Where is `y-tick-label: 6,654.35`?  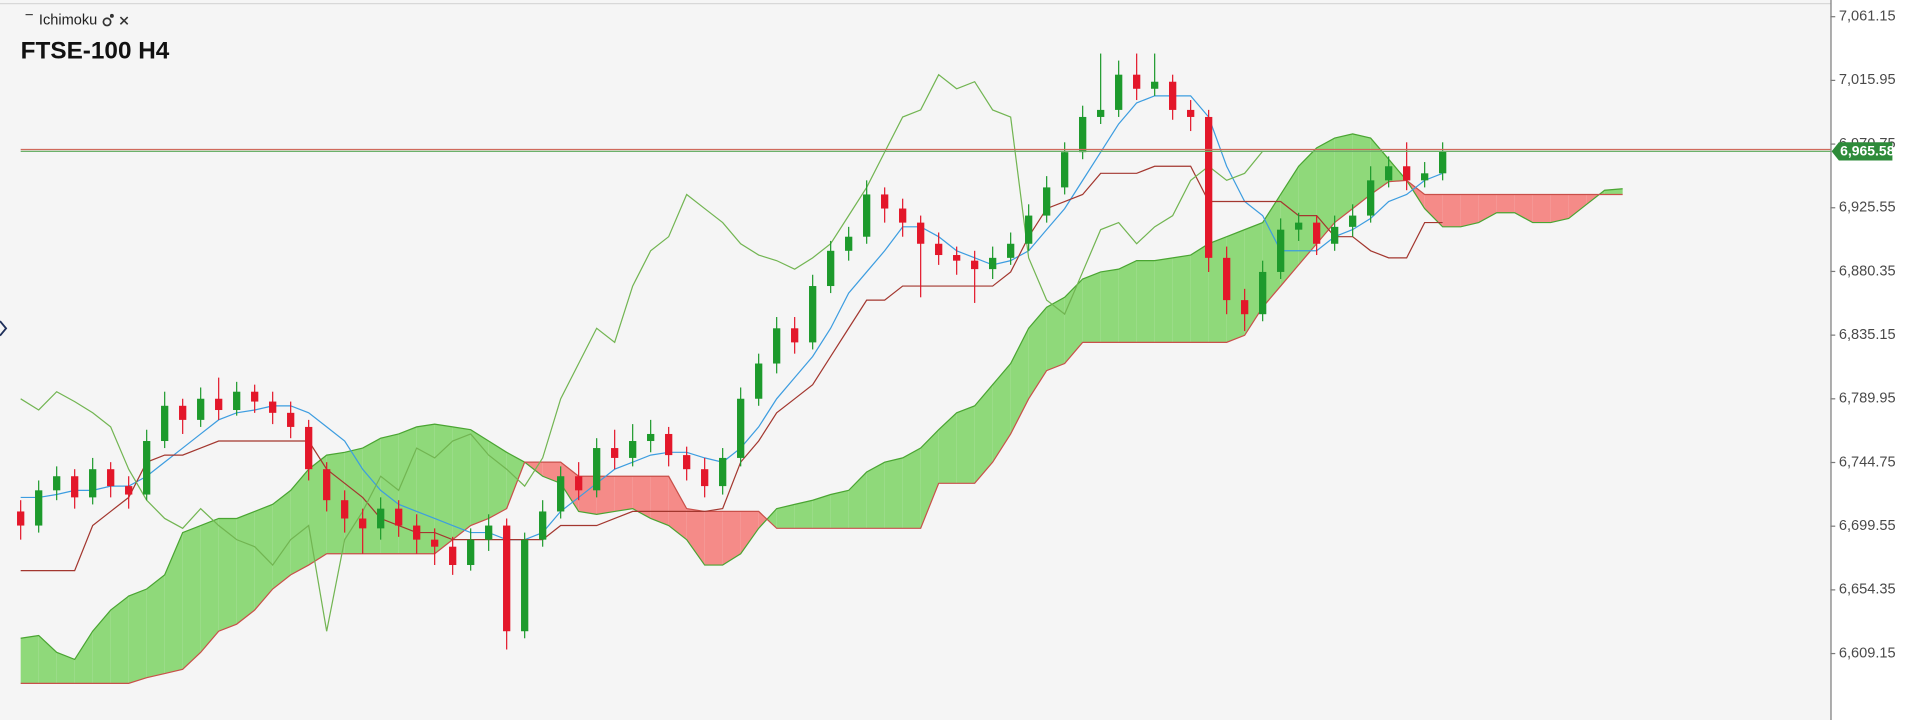 y-tick-label: 6,654.35 is located at coordinates (1867, 590).